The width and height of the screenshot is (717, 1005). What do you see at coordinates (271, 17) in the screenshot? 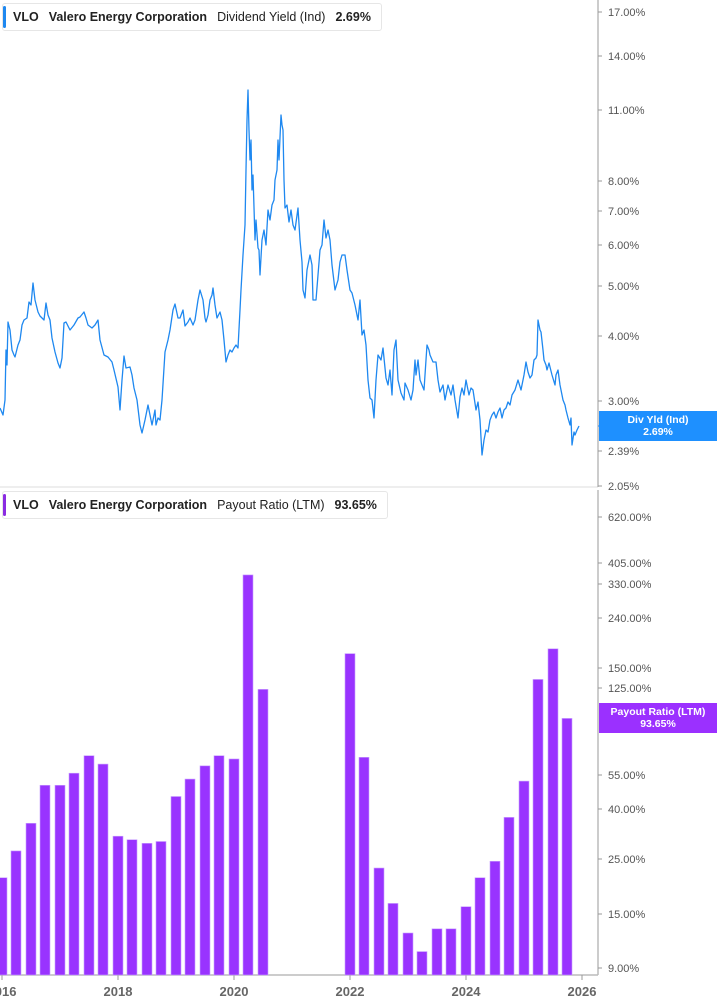
I see `top-legend-metric: Dividend Yield (Ind)` at bounding box center [271, 17].